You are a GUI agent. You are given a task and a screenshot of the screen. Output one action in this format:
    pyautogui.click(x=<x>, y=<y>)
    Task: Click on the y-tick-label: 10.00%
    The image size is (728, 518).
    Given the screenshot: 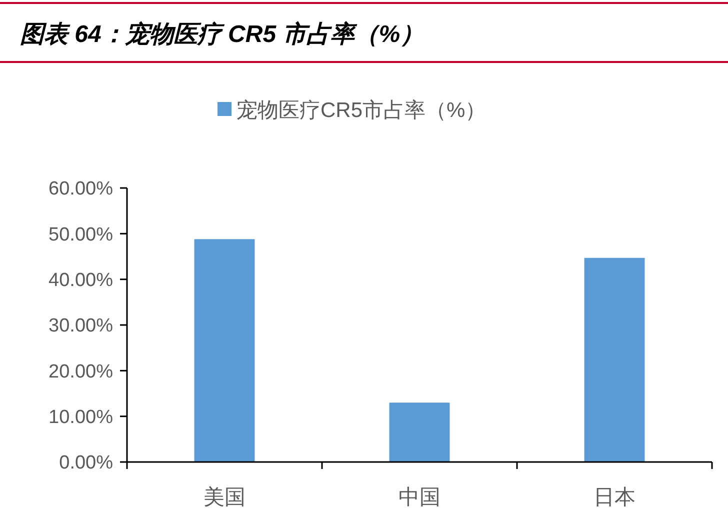 What is the action you would take?
    pyautogui.click(x=81, y=417)
    